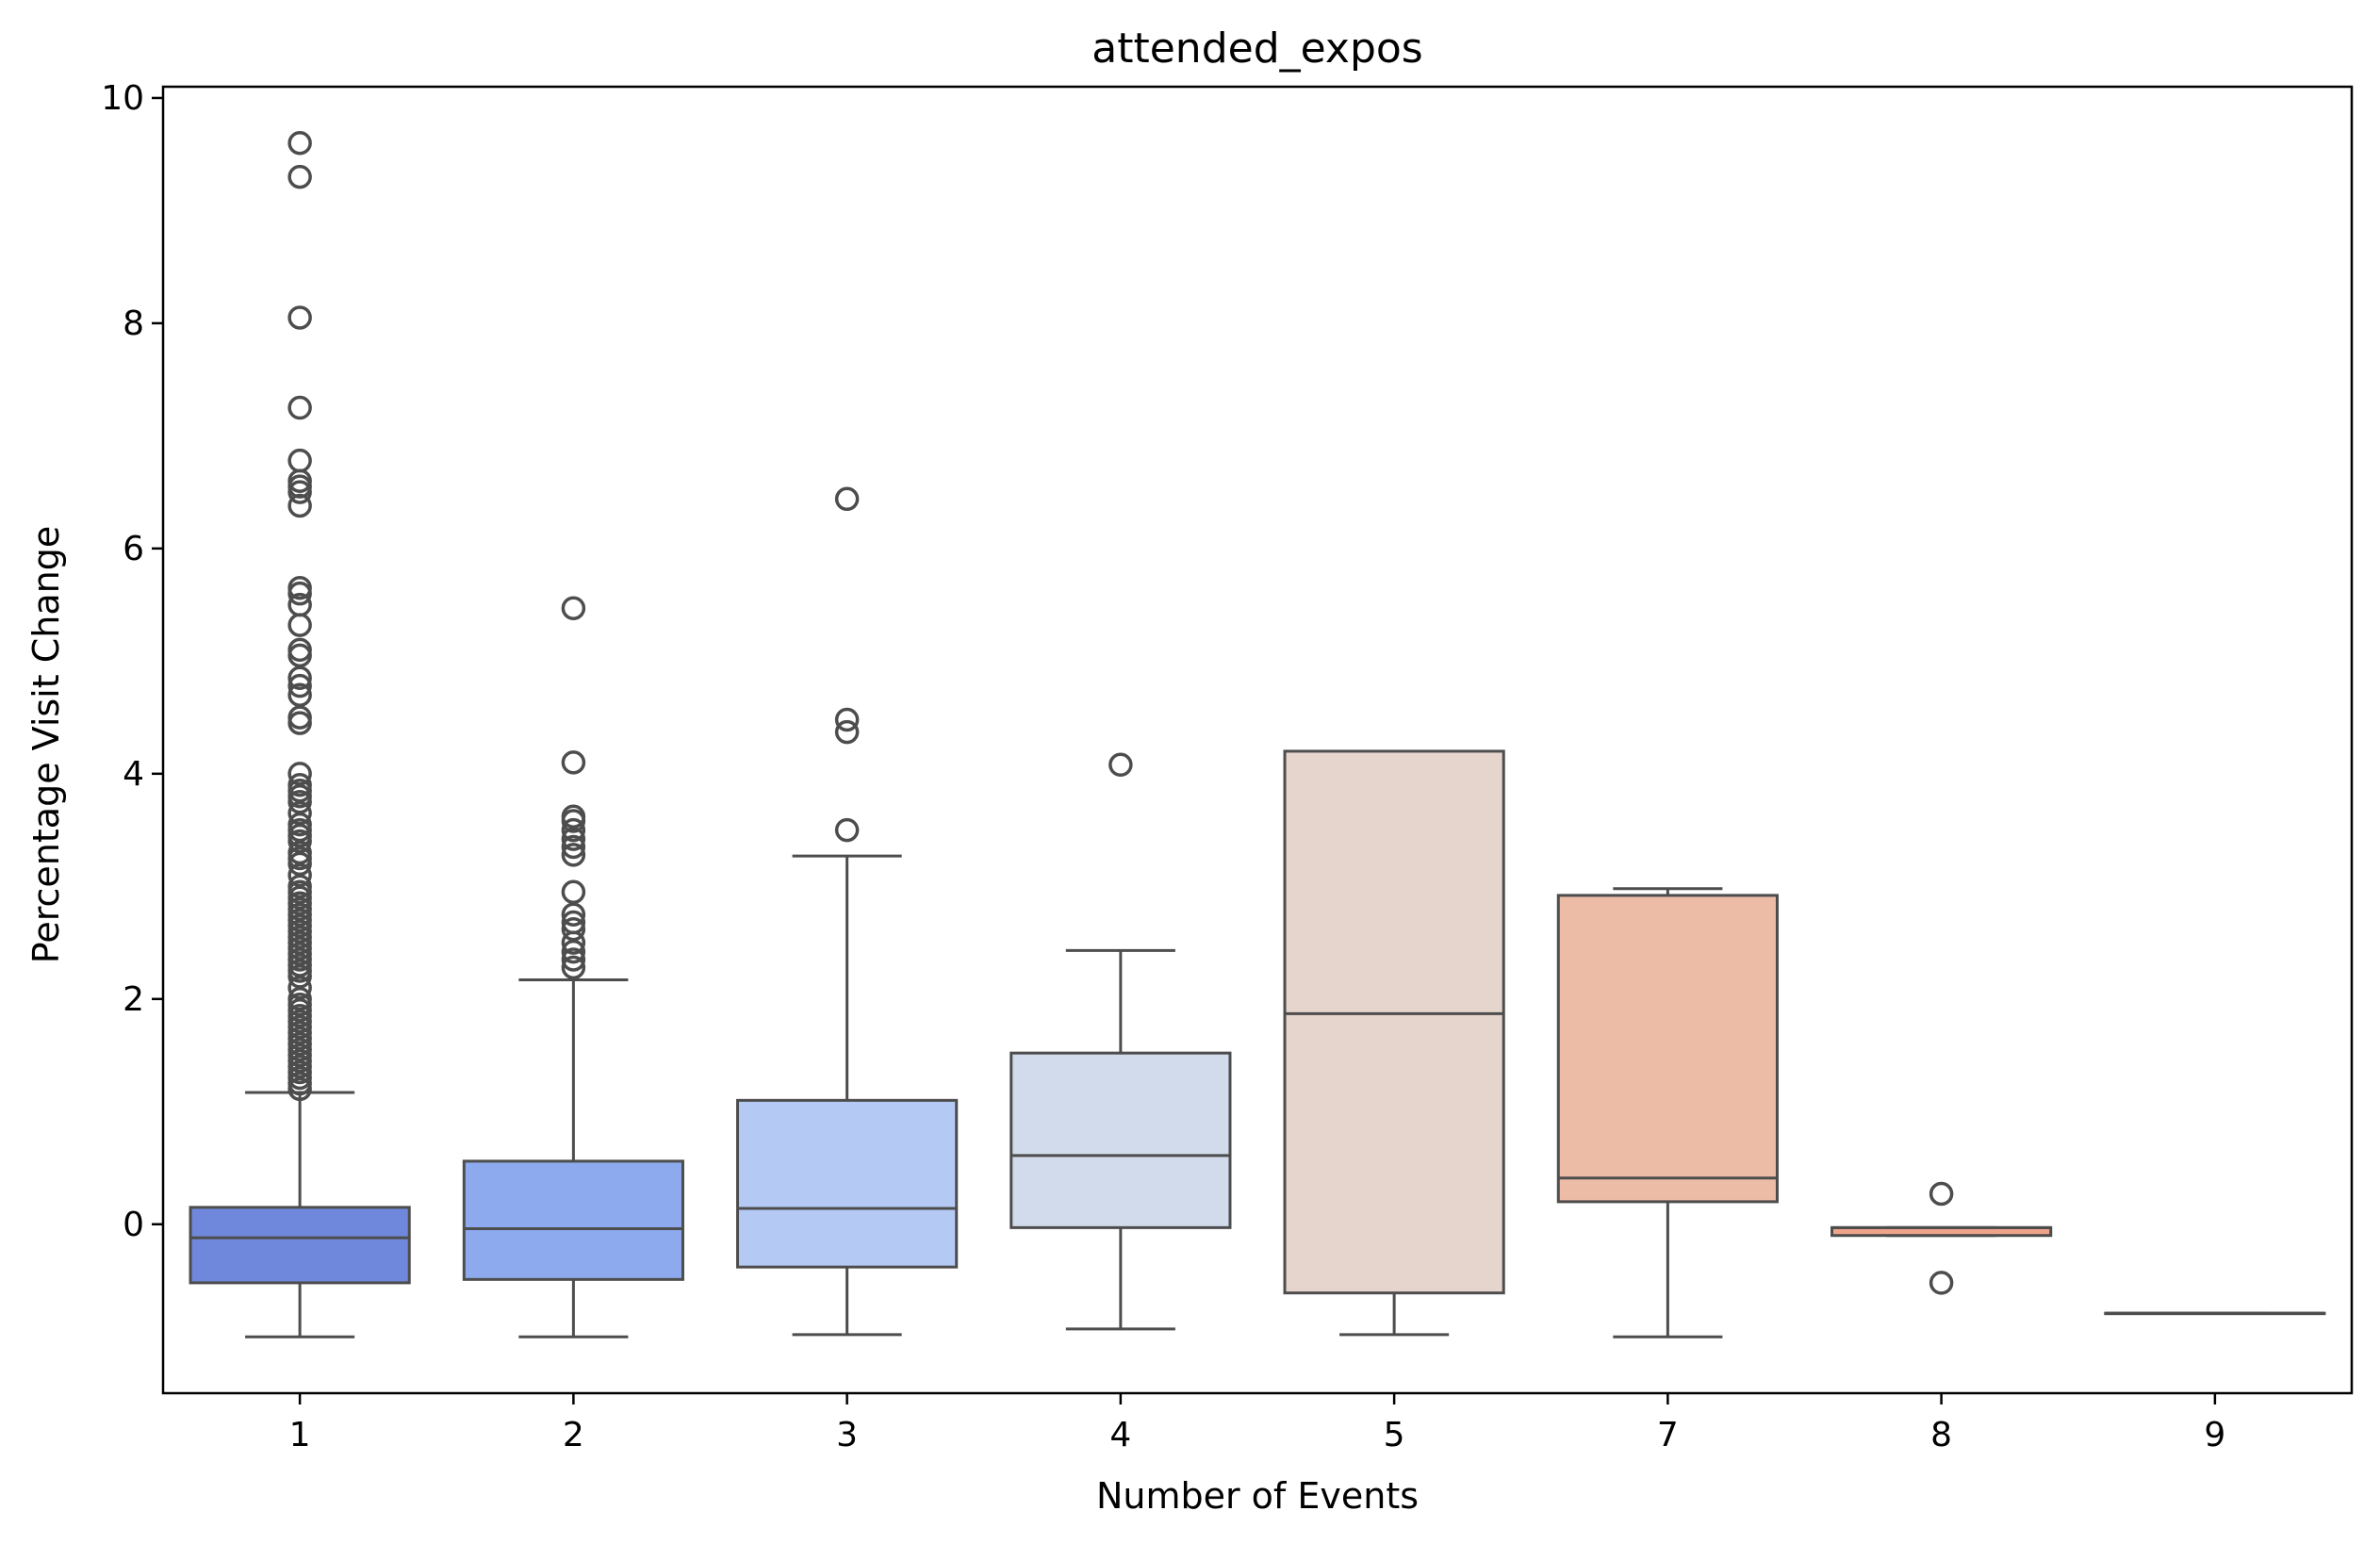 Image resolution: width=2380 pixels, height=1544 pixels. I want to click on y-tick-label: 4, so click(133, 774).